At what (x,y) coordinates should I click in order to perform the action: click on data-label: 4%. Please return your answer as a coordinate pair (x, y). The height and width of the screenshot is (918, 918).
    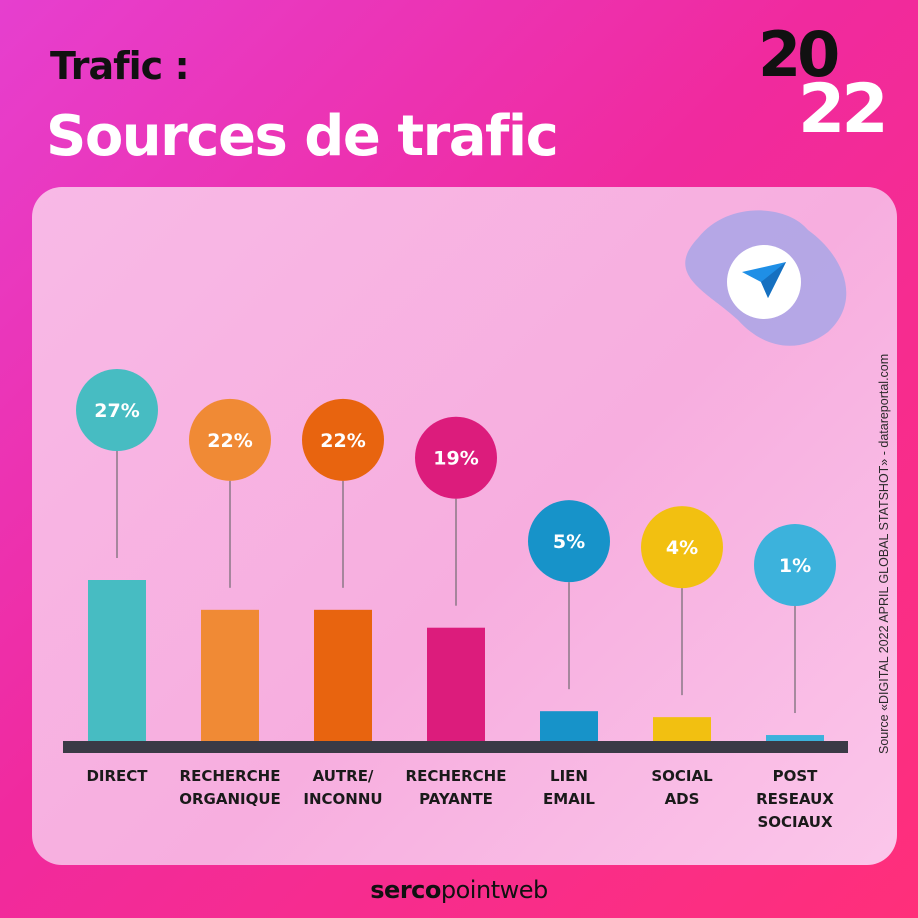
    Looking at the image, I should click on (682, 548).